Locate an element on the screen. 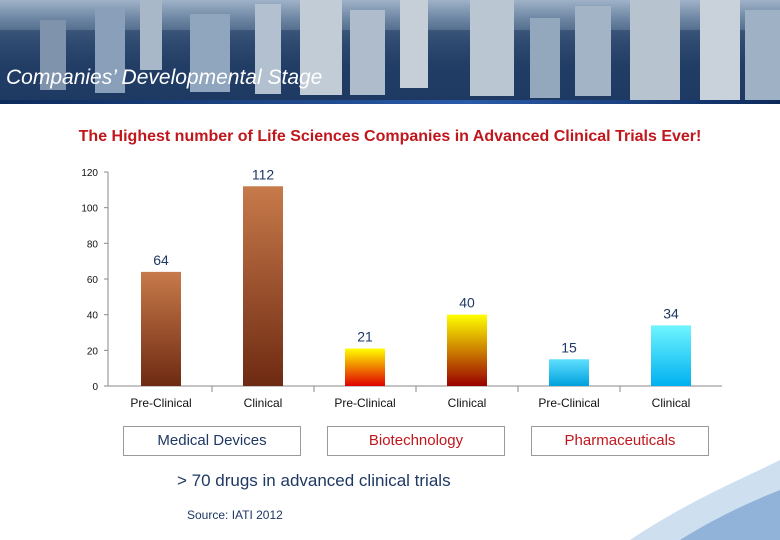  header-divider is located at coordinates (390, 102).